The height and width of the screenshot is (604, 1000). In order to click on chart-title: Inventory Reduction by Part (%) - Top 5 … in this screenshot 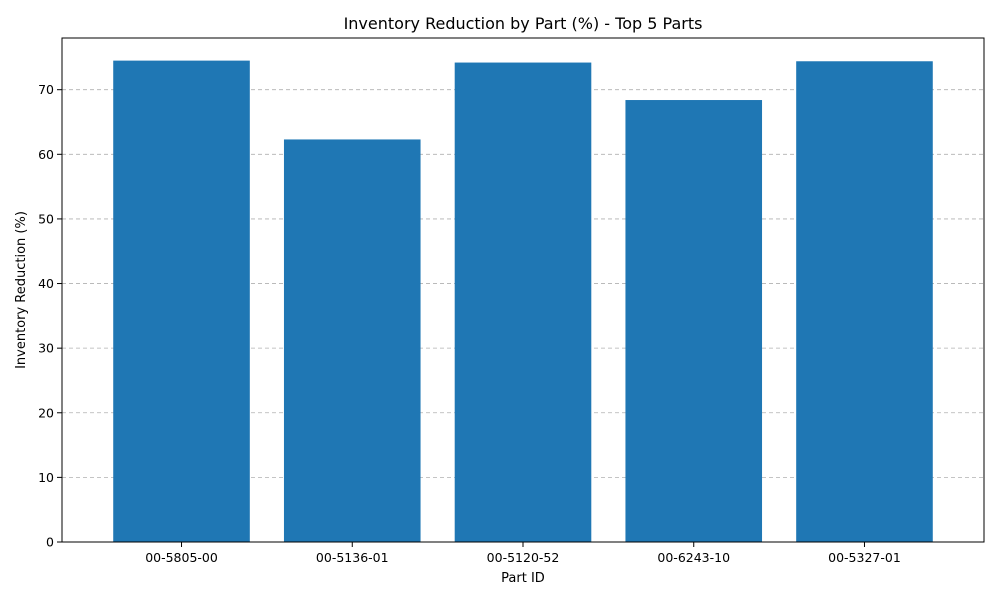, I will do `click(523, 23)`.